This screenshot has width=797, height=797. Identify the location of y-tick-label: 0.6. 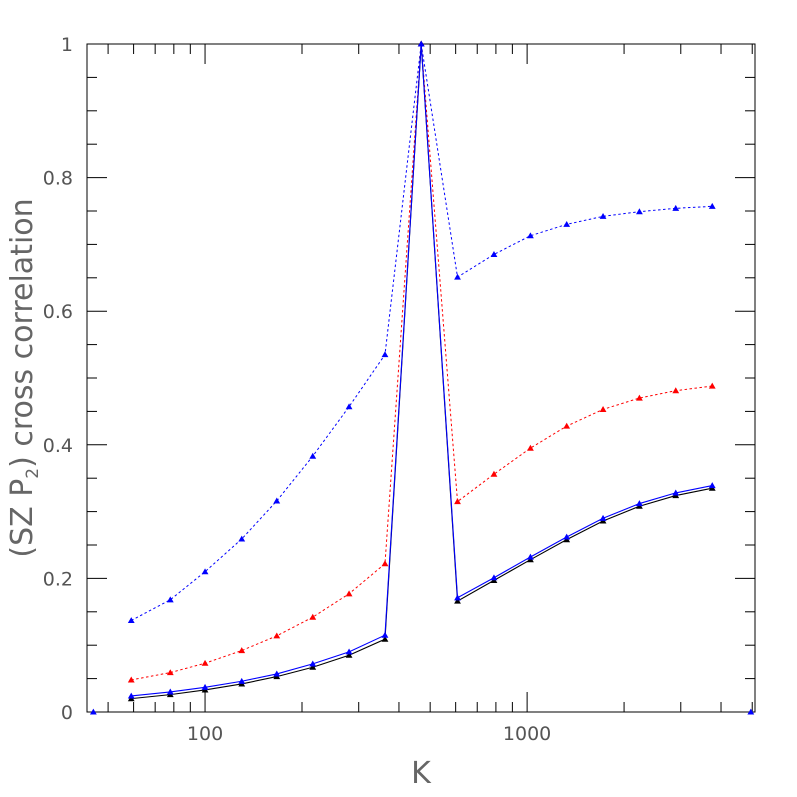
(58, 312).